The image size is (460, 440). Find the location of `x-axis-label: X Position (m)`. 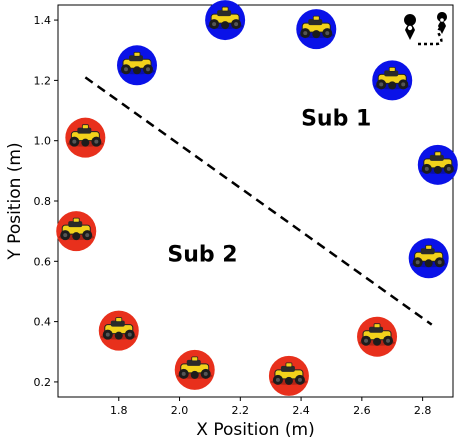

x-axis-label: X Position (m) is located at coordinates (255, 430).